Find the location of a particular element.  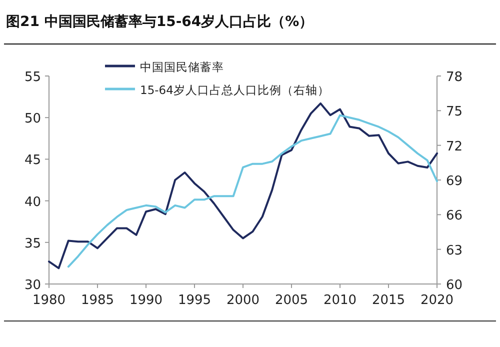

x-tick-label: 2015 is located at coordinates (389, 300).